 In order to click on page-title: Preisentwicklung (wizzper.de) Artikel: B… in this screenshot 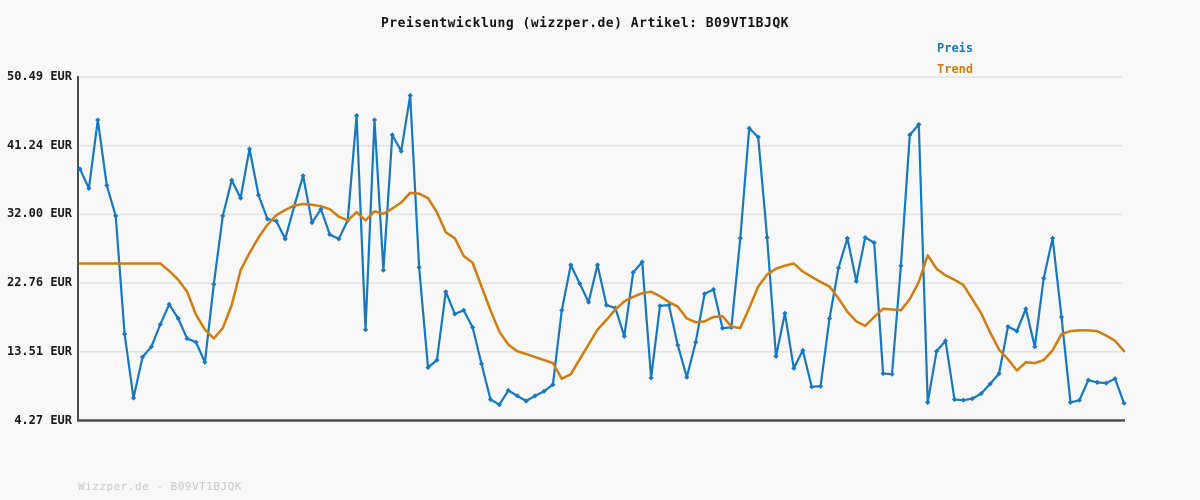, I will do `click(584, 23)`.